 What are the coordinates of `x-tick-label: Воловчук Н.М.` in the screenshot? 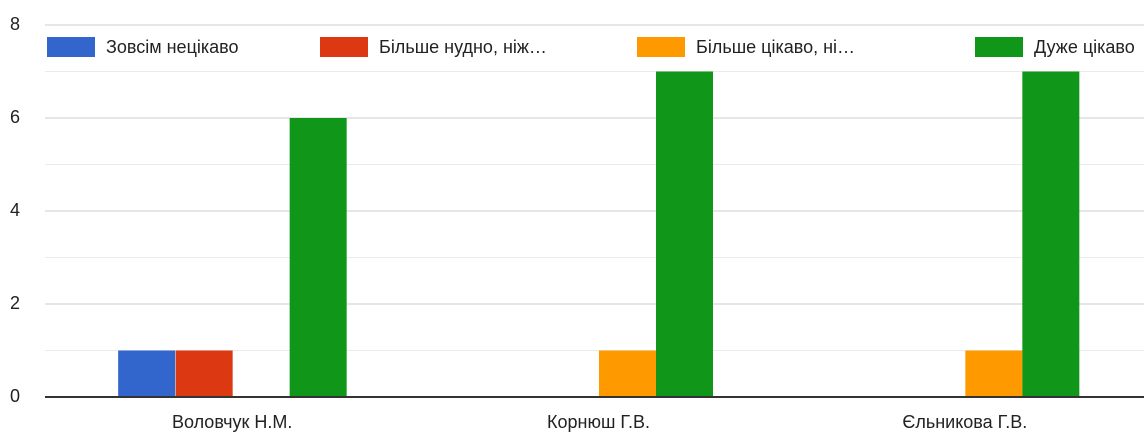 It's located at (232, 422).